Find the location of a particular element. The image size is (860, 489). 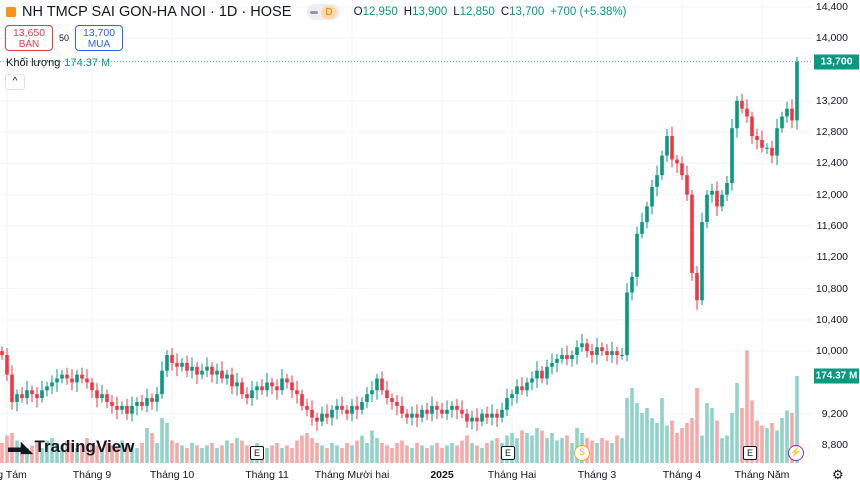

last-price-tag: 13,700 is located at coordinates (836, 62).